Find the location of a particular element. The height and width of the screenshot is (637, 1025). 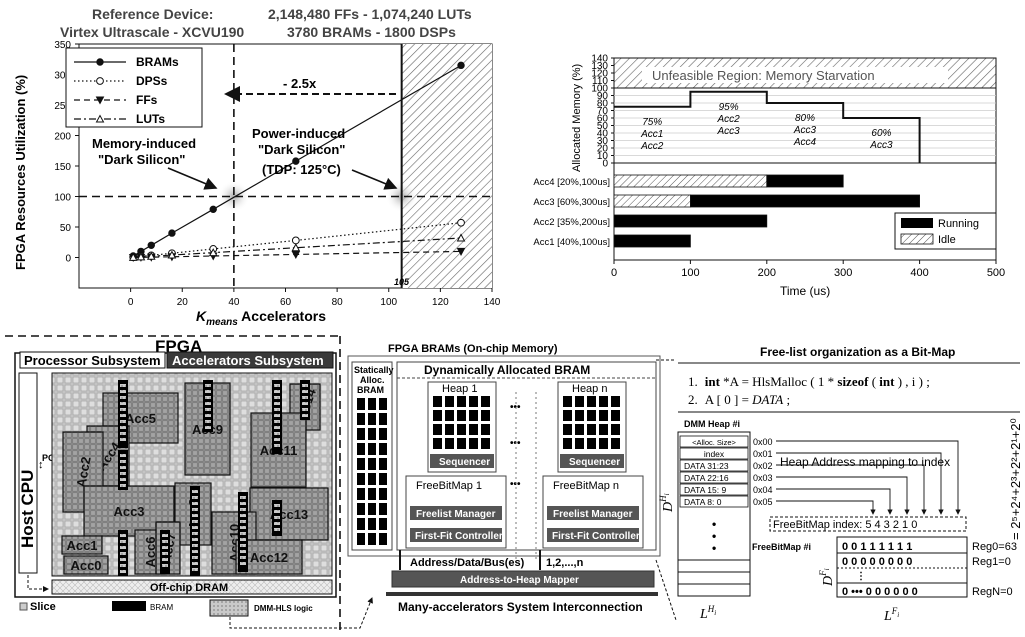

pci-arrow-icon: ↕ is located at coordinates (41, 465).